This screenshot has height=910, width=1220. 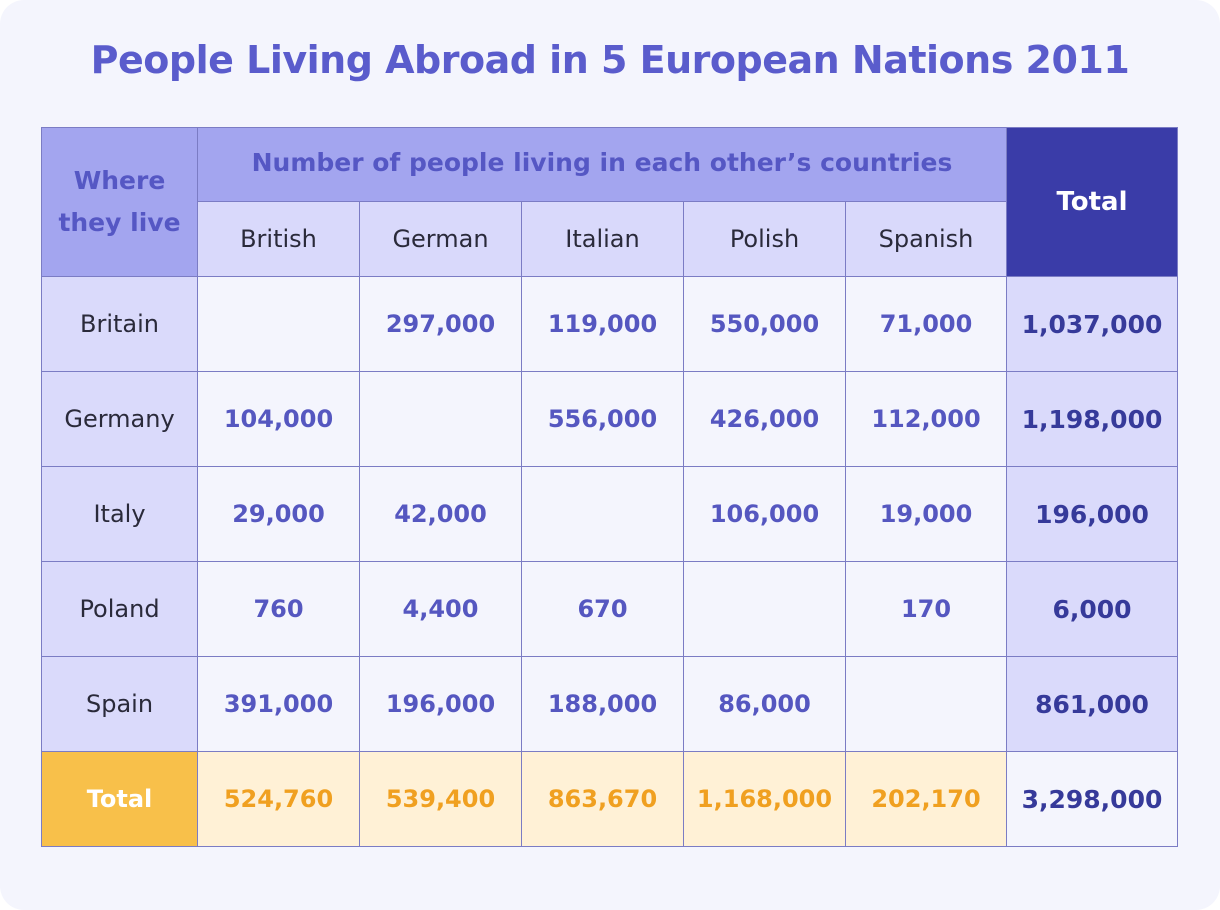 What do you see at coordinates (1092, 202) in the screenshot?
I see `total-column-header: Total` at bounding box center [1092, 202].